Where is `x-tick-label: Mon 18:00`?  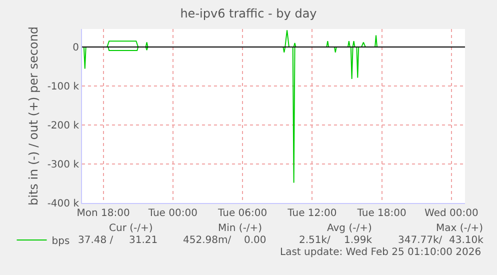 x-tick-label: Mon 18:00 is located at coordinates (103, 213).